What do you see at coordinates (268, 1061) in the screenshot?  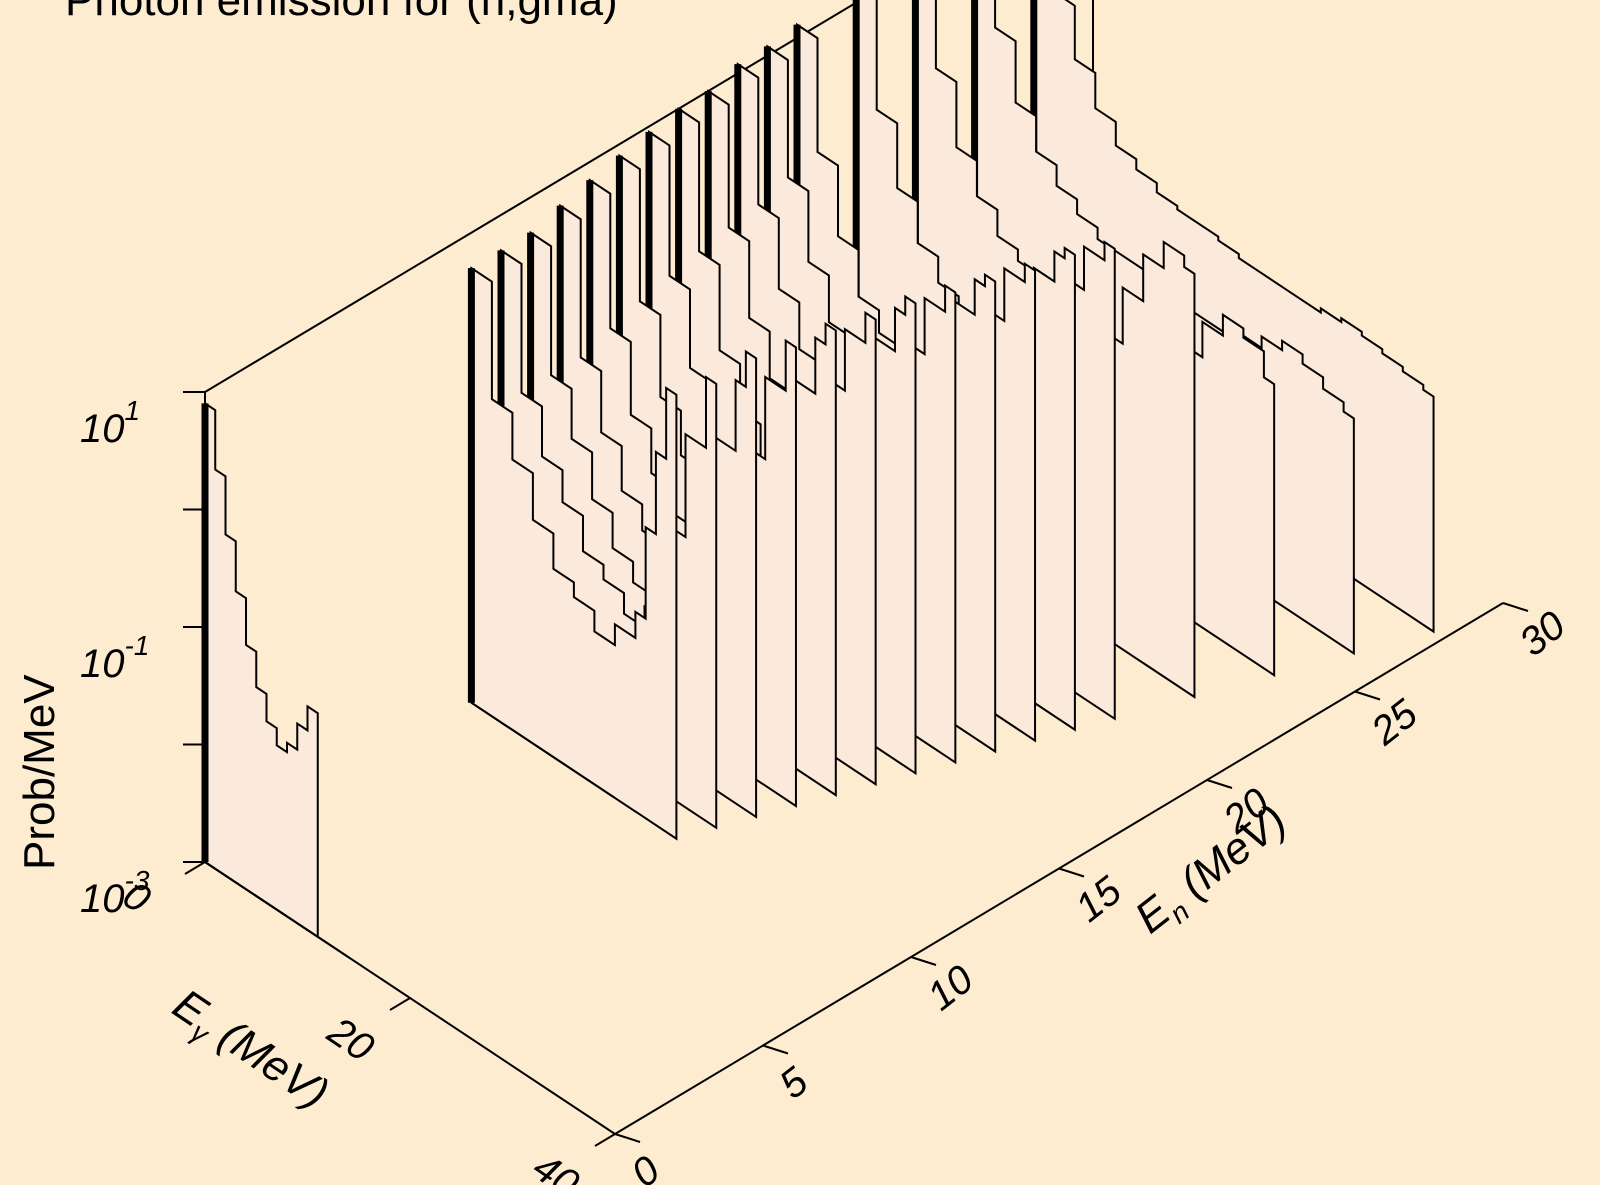 I see `x-axis-label-unit: (MeV)` at bounding box center [268, 1061].